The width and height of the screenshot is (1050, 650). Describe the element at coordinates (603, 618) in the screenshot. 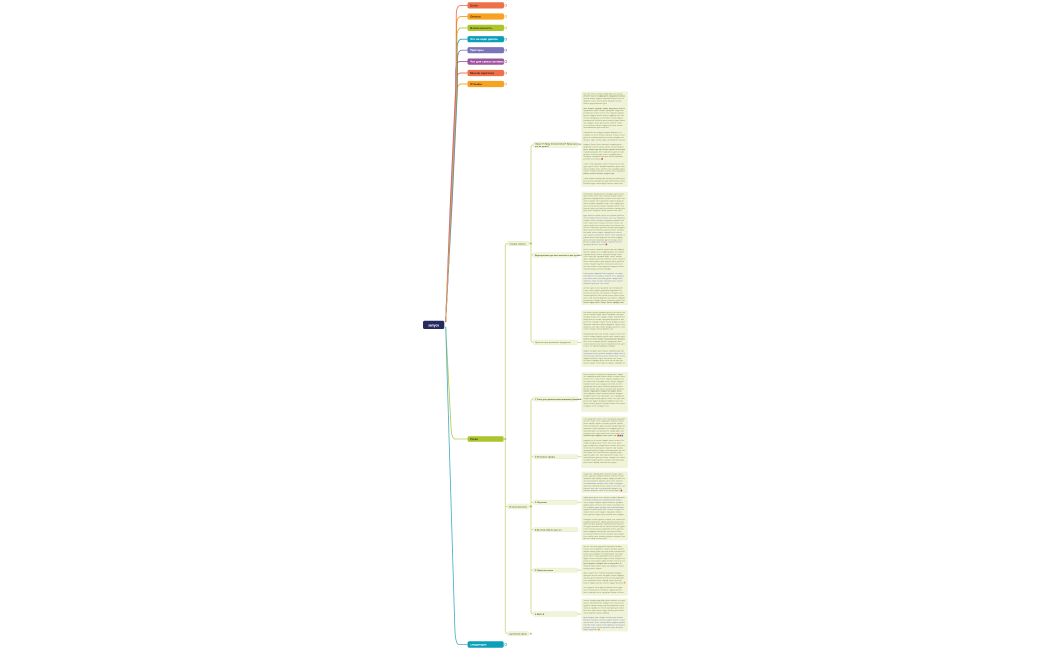

I see `svg-text:при скидка как сторис потом дл: при скидка как сторис потом для потом` at that location.